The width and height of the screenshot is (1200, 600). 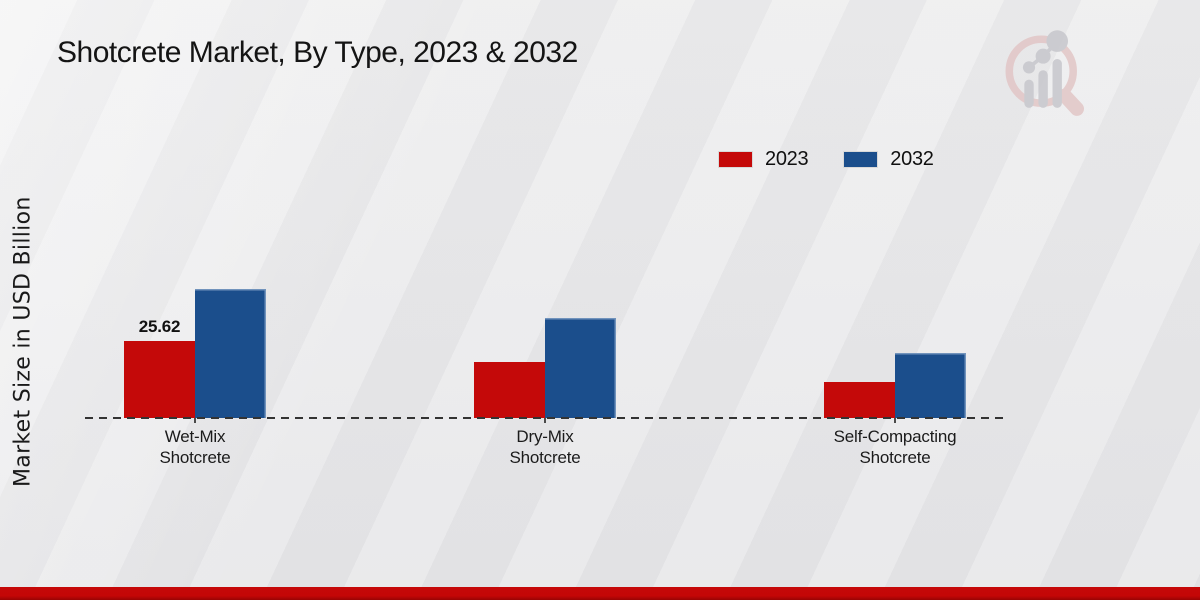 I want to click on x-axis-tick-self-compacting-shotcrete, so click(x=895, y=420).